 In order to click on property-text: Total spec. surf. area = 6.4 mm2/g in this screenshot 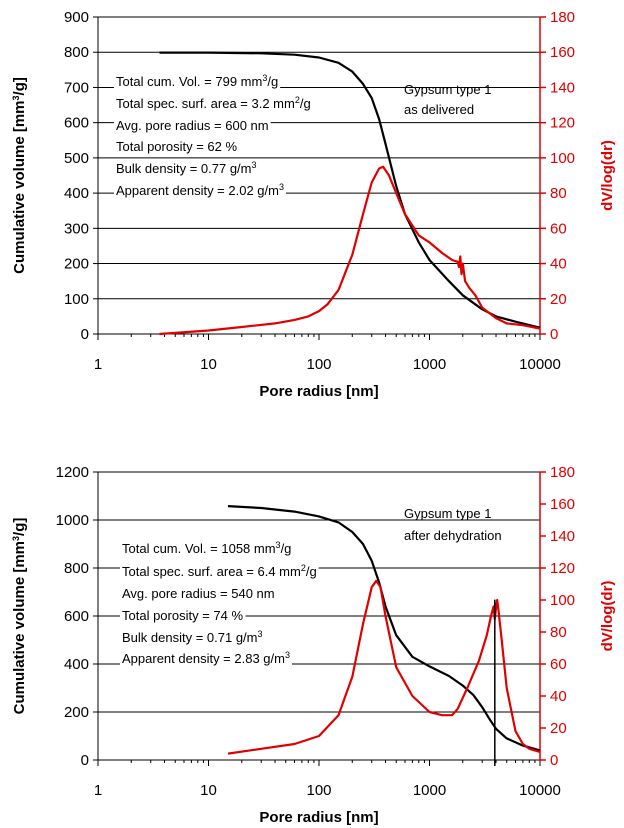, I will do `click(219, 571)`.